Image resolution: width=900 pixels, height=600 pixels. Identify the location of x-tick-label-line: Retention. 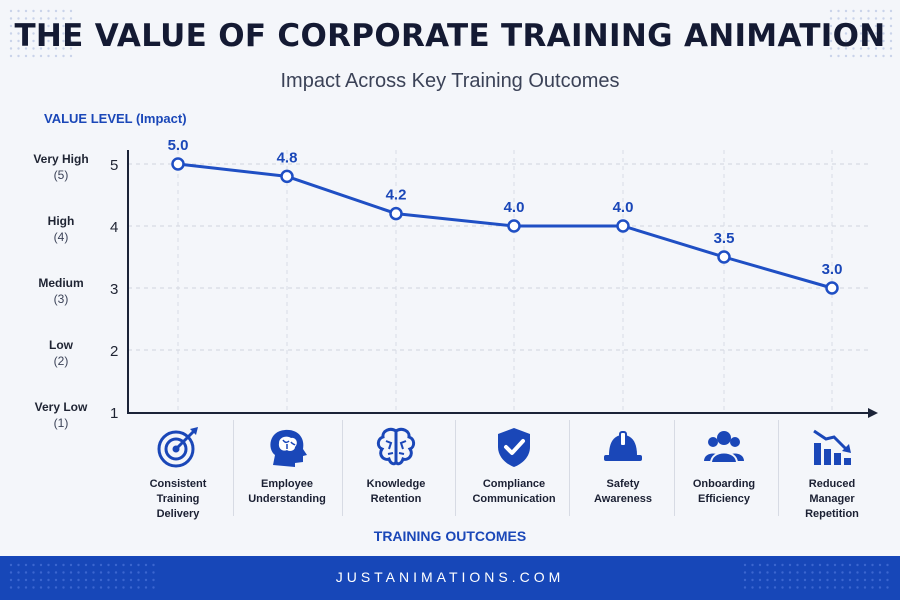
(396, 499).